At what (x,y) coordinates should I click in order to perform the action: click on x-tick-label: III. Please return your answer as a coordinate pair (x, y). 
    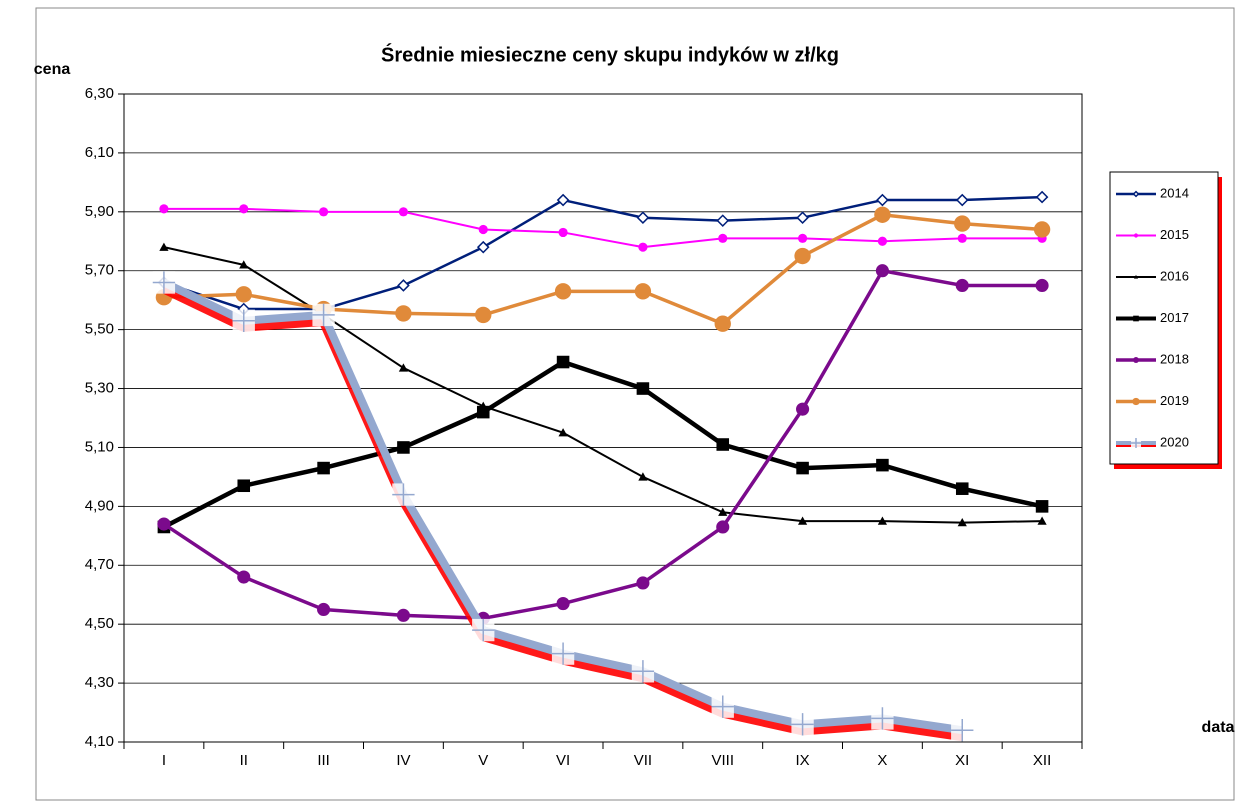
    Looking at the image, I should click on (323, 760).